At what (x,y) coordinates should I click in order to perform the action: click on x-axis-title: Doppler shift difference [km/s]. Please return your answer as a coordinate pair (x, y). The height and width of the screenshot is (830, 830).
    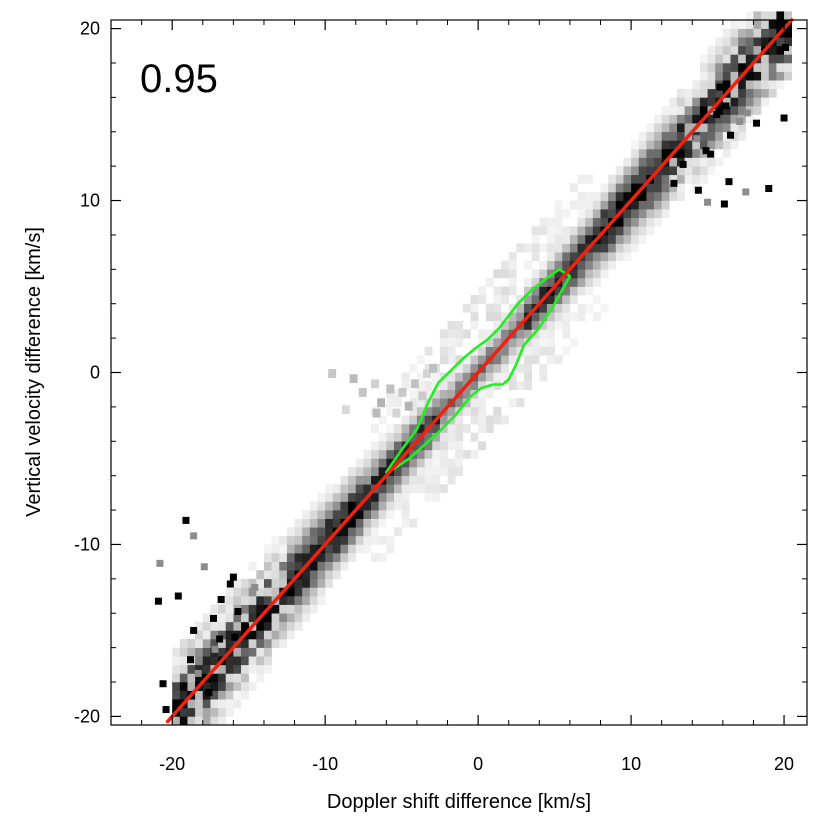
    Looking at the image, I should click on (459, 802).